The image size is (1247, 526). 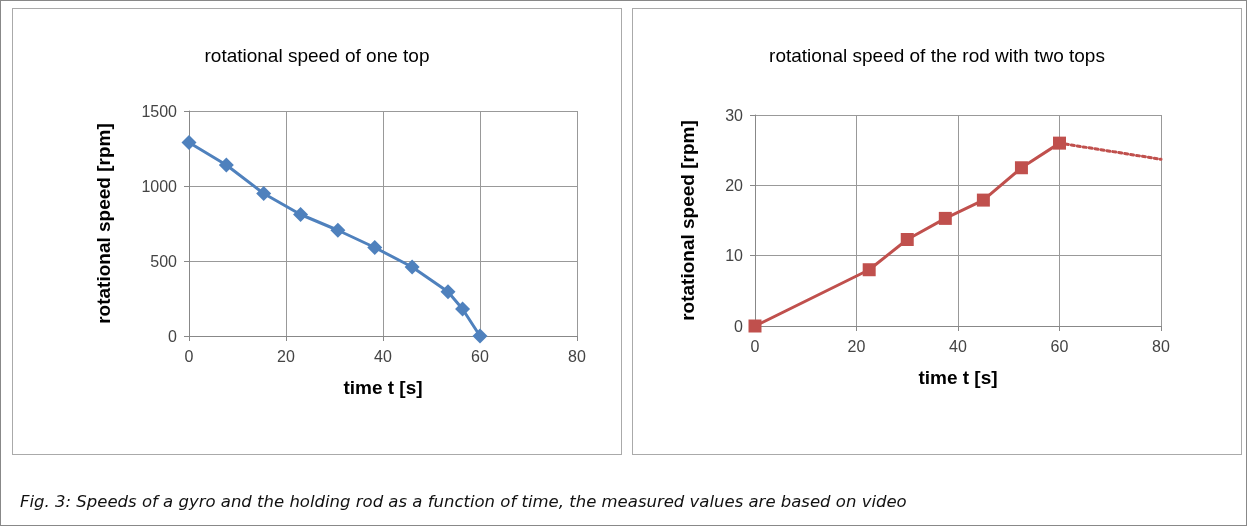 I want to click on y-tick-label: 20, so click(x=734, y=185).